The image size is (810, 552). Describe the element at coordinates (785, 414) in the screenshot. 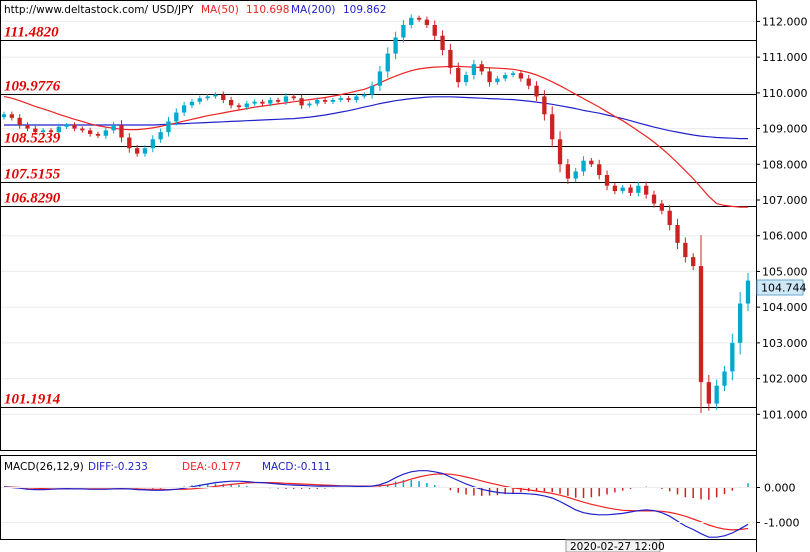

I see `y-tick-label: 101.000` at that location.